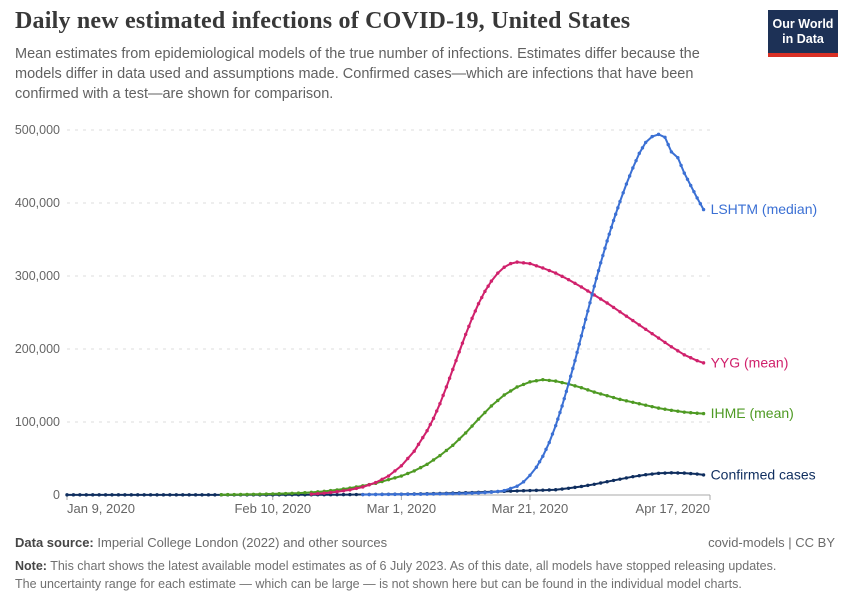  I want to click on x-axis-tick-label: Apr 17, 2020, so click(673, 508).